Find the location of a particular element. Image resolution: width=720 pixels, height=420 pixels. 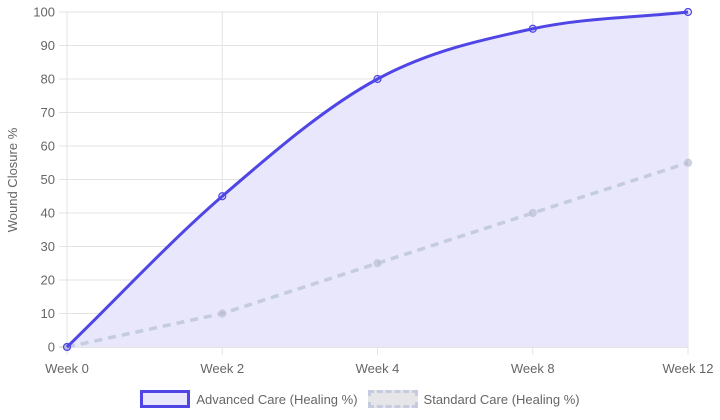

y-tick-label: 90 is located at coordinates (48, 45).